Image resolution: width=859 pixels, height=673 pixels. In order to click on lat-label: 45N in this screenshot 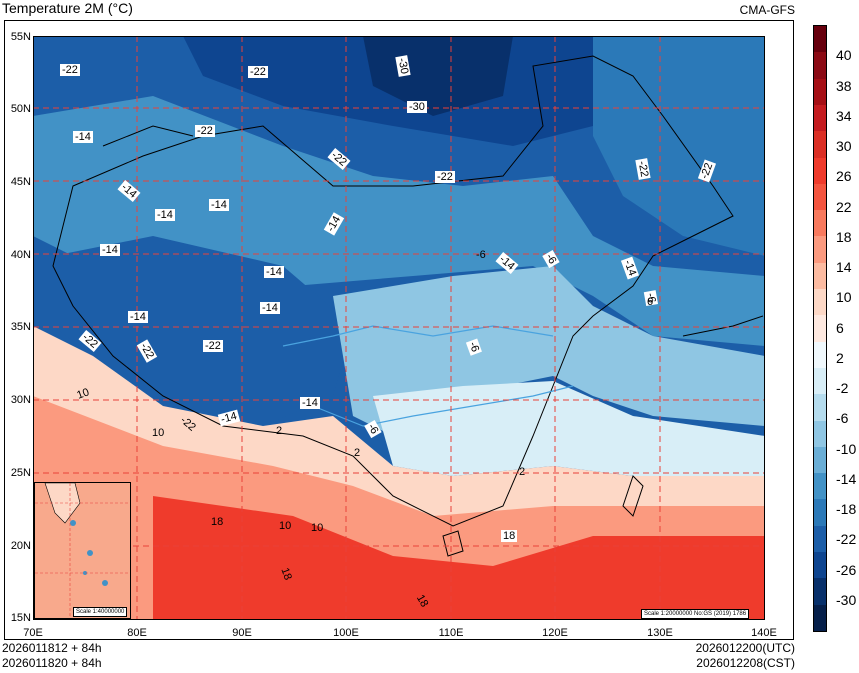, I will do `click(20, 182)`.